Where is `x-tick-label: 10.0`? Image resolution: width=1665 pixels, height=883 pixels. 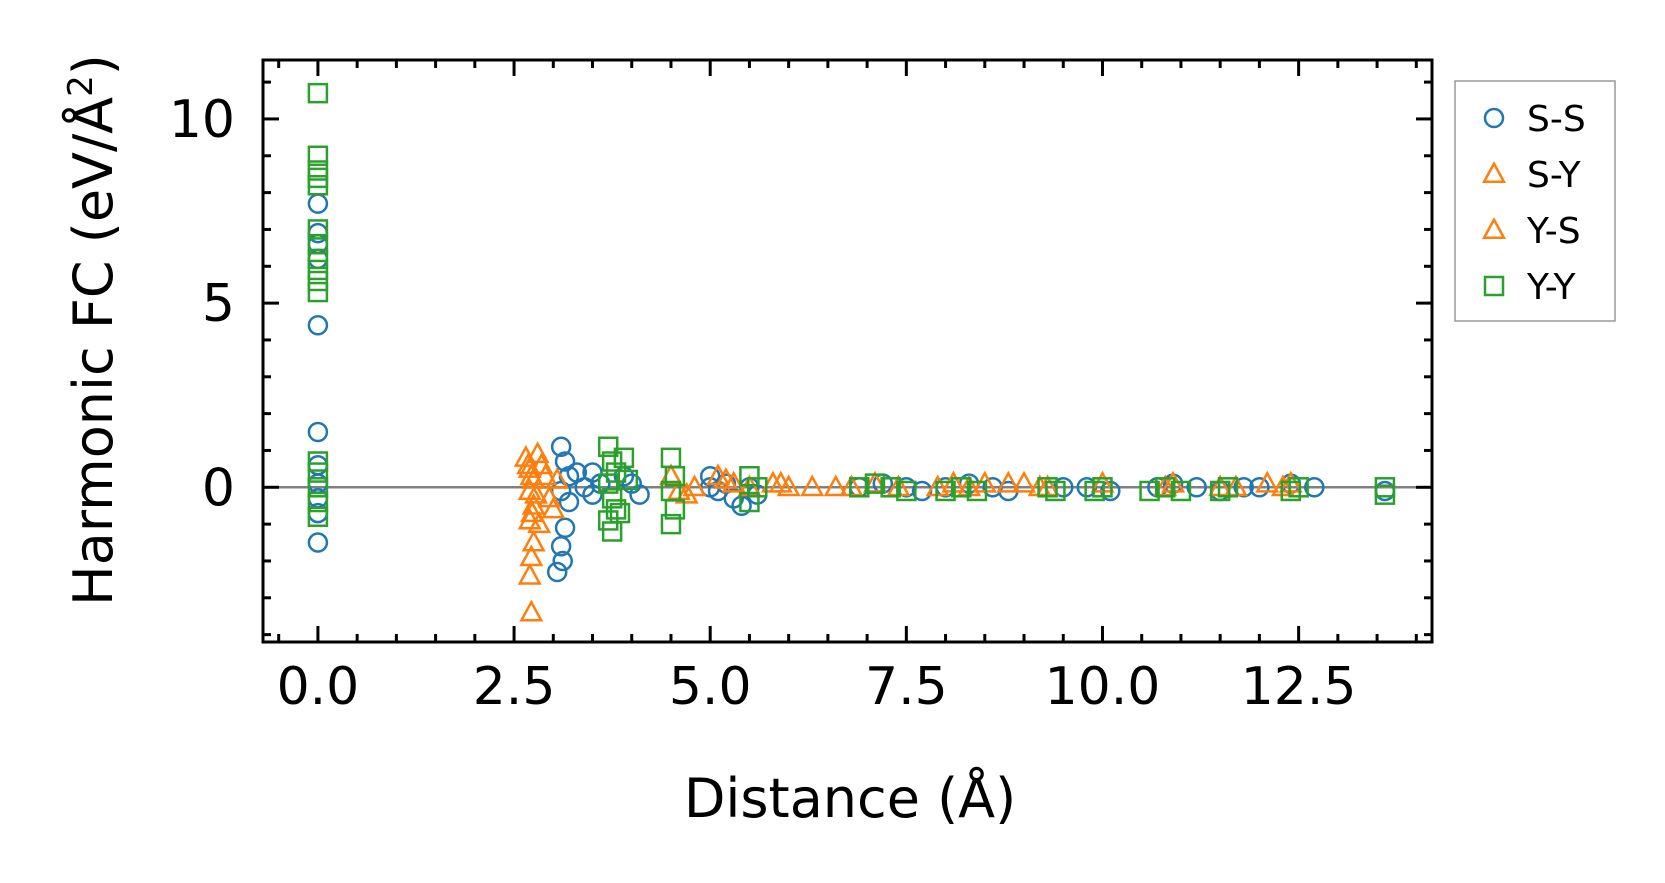 x-tick-label: 10.0 is located at coordinates (1103, 687).